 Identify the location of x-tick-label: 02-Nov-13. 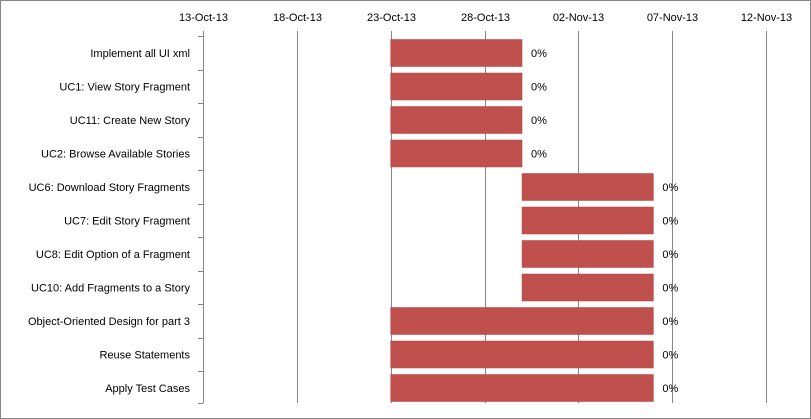
(578, 18).